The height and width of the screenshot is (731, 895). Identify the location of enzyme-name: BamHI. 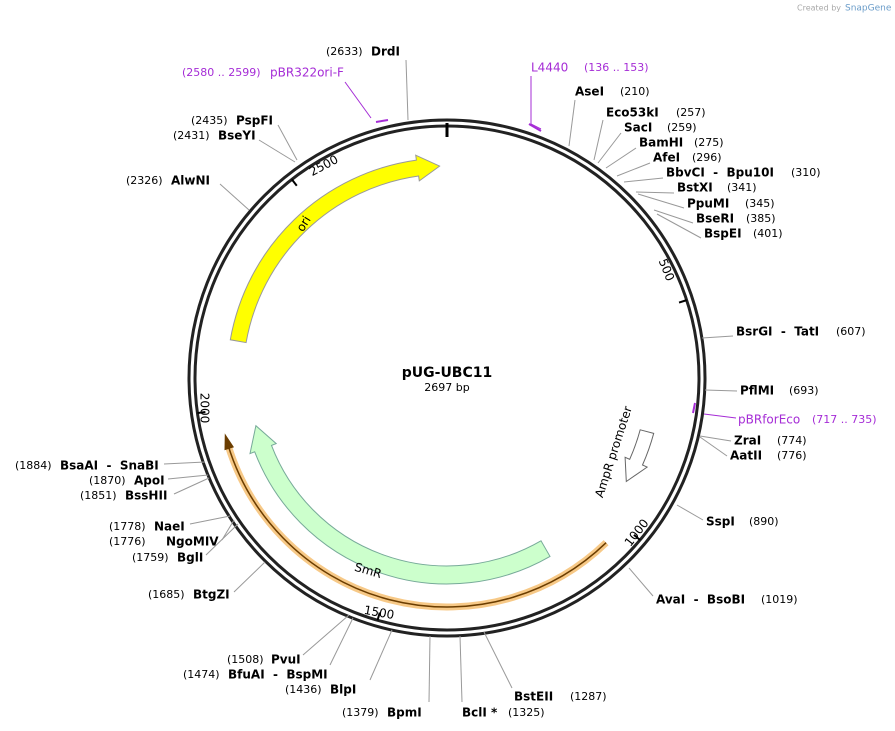
(661, 143).